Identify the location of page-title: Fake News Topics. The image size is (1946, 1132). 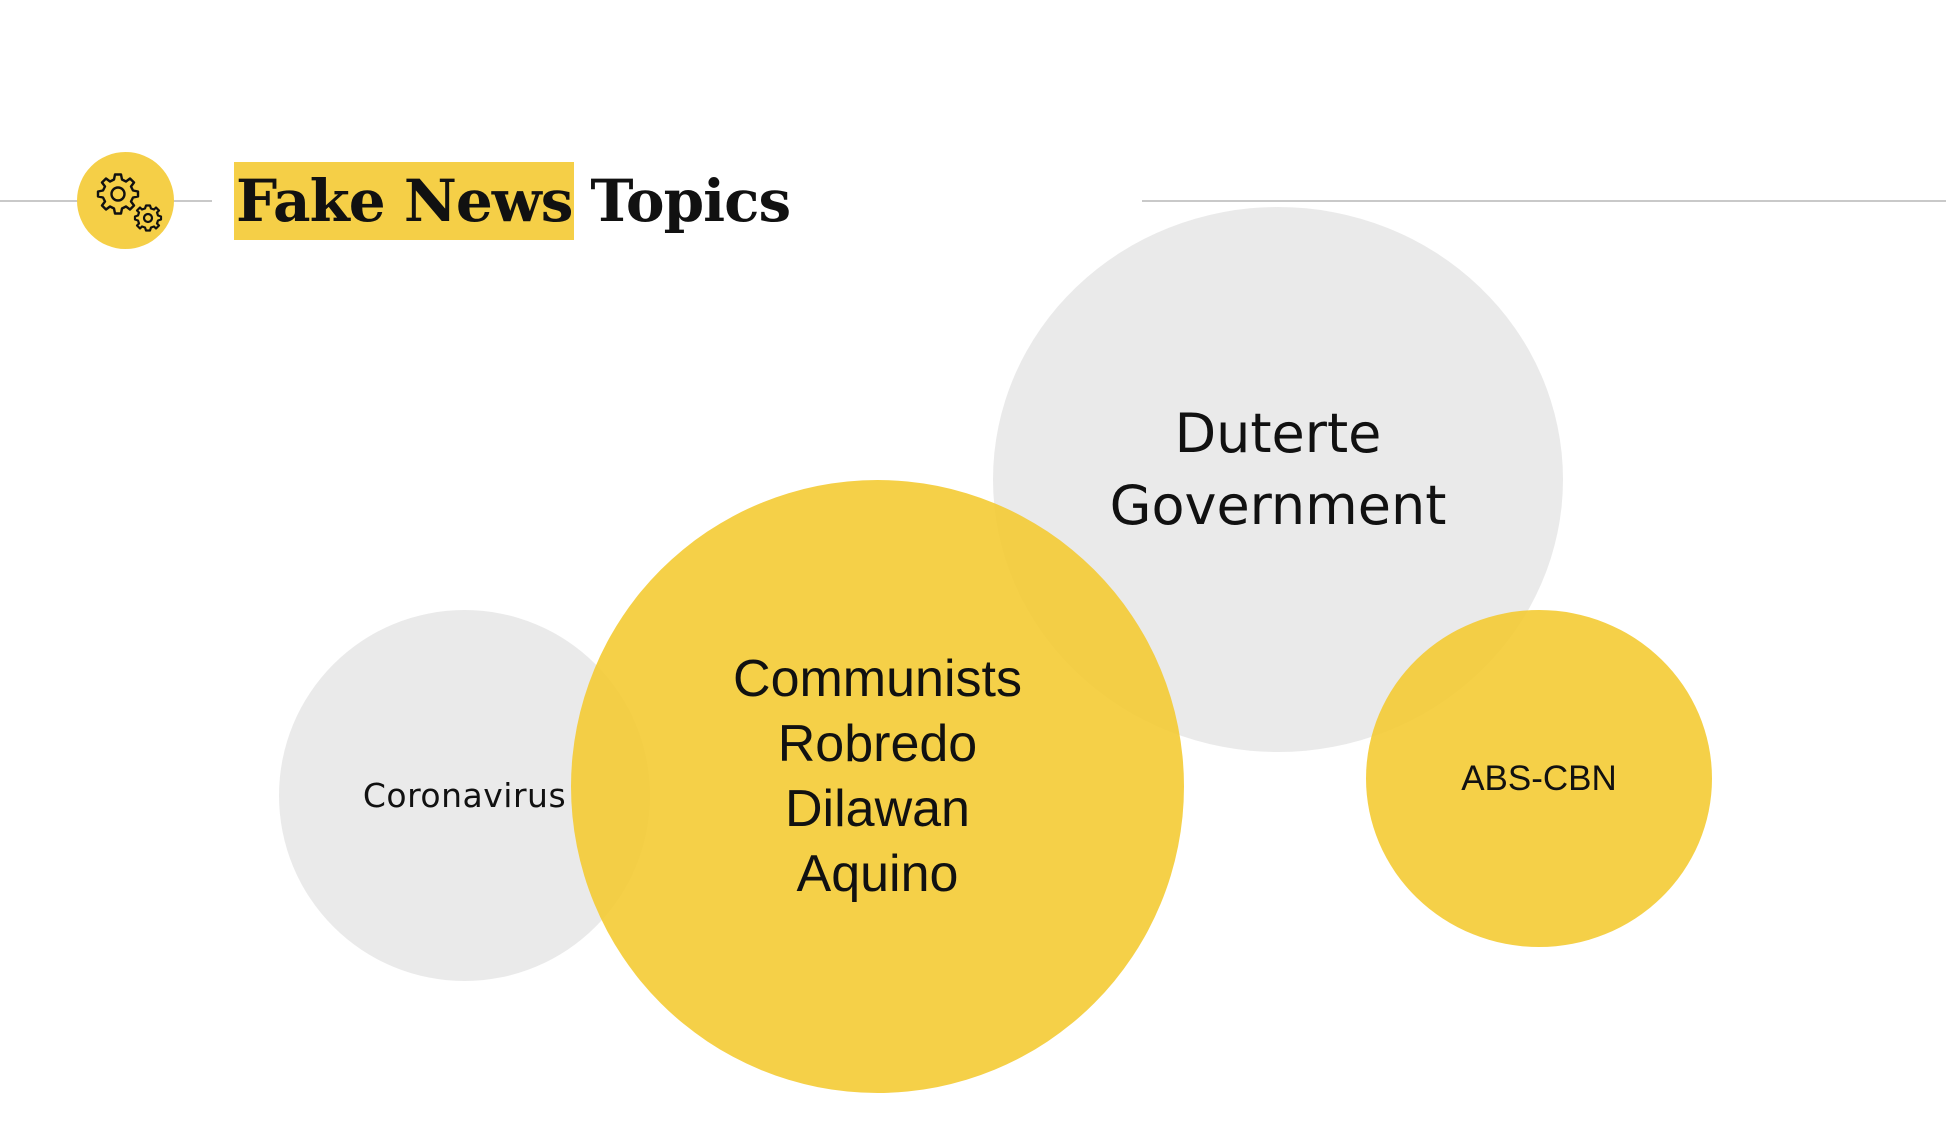
(512, 201).